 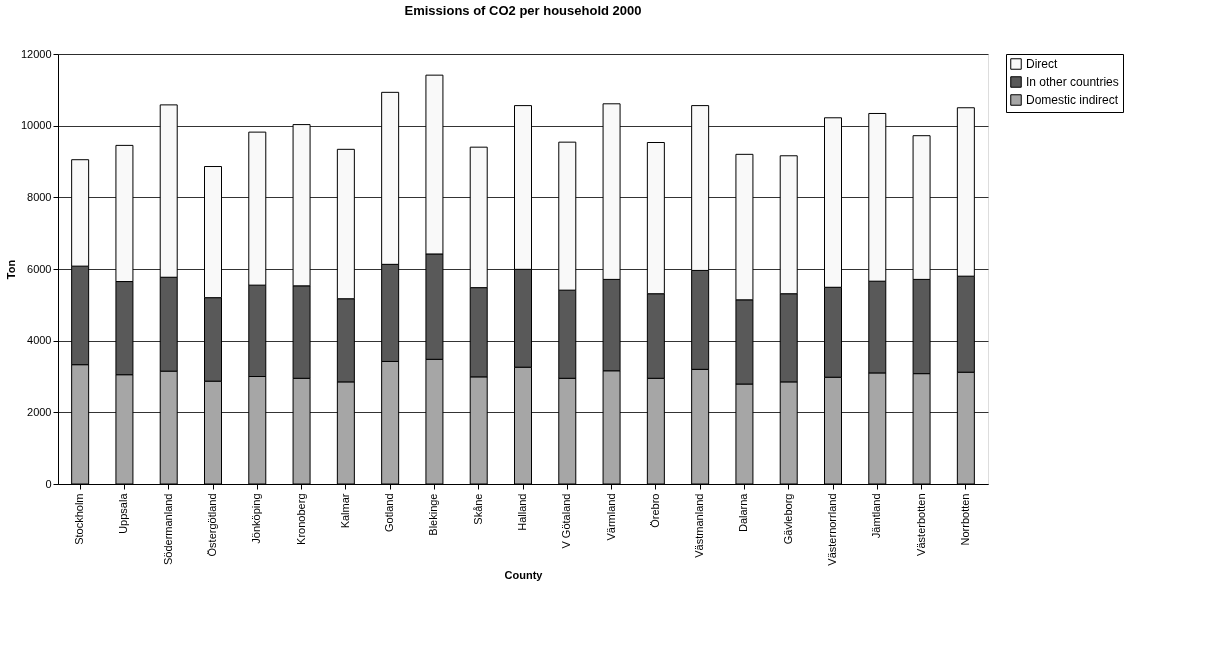 I want to click on x-tick-label: Skåne, so click(x=477, y=509).